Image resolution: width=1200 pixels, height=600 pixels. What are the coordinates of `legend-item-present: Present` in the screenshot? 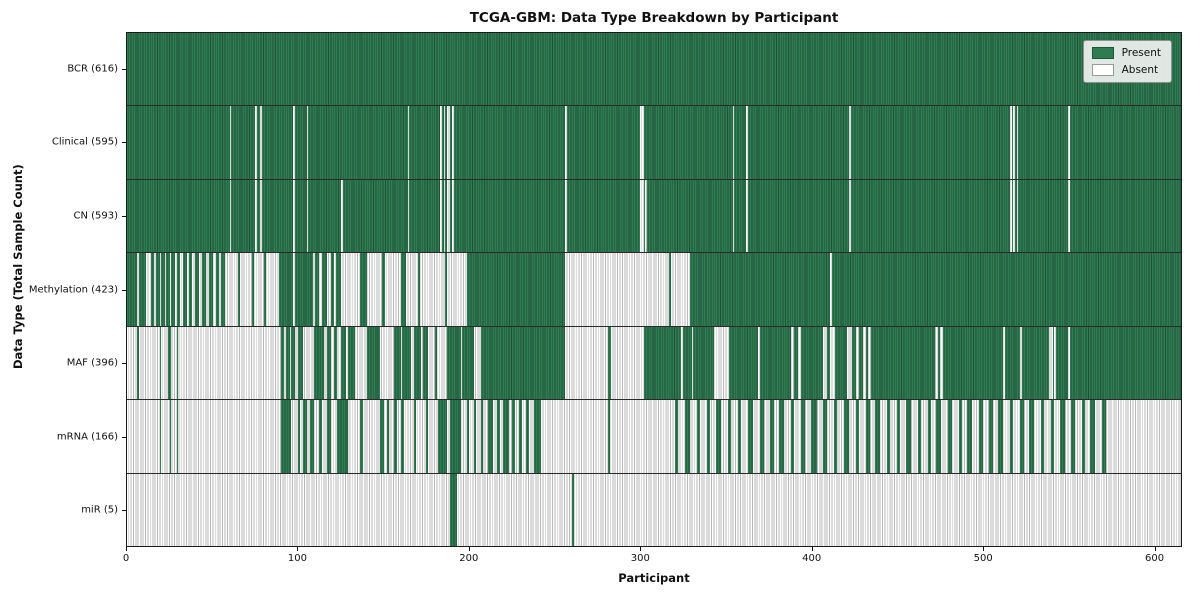 It's located at (1126, 53).